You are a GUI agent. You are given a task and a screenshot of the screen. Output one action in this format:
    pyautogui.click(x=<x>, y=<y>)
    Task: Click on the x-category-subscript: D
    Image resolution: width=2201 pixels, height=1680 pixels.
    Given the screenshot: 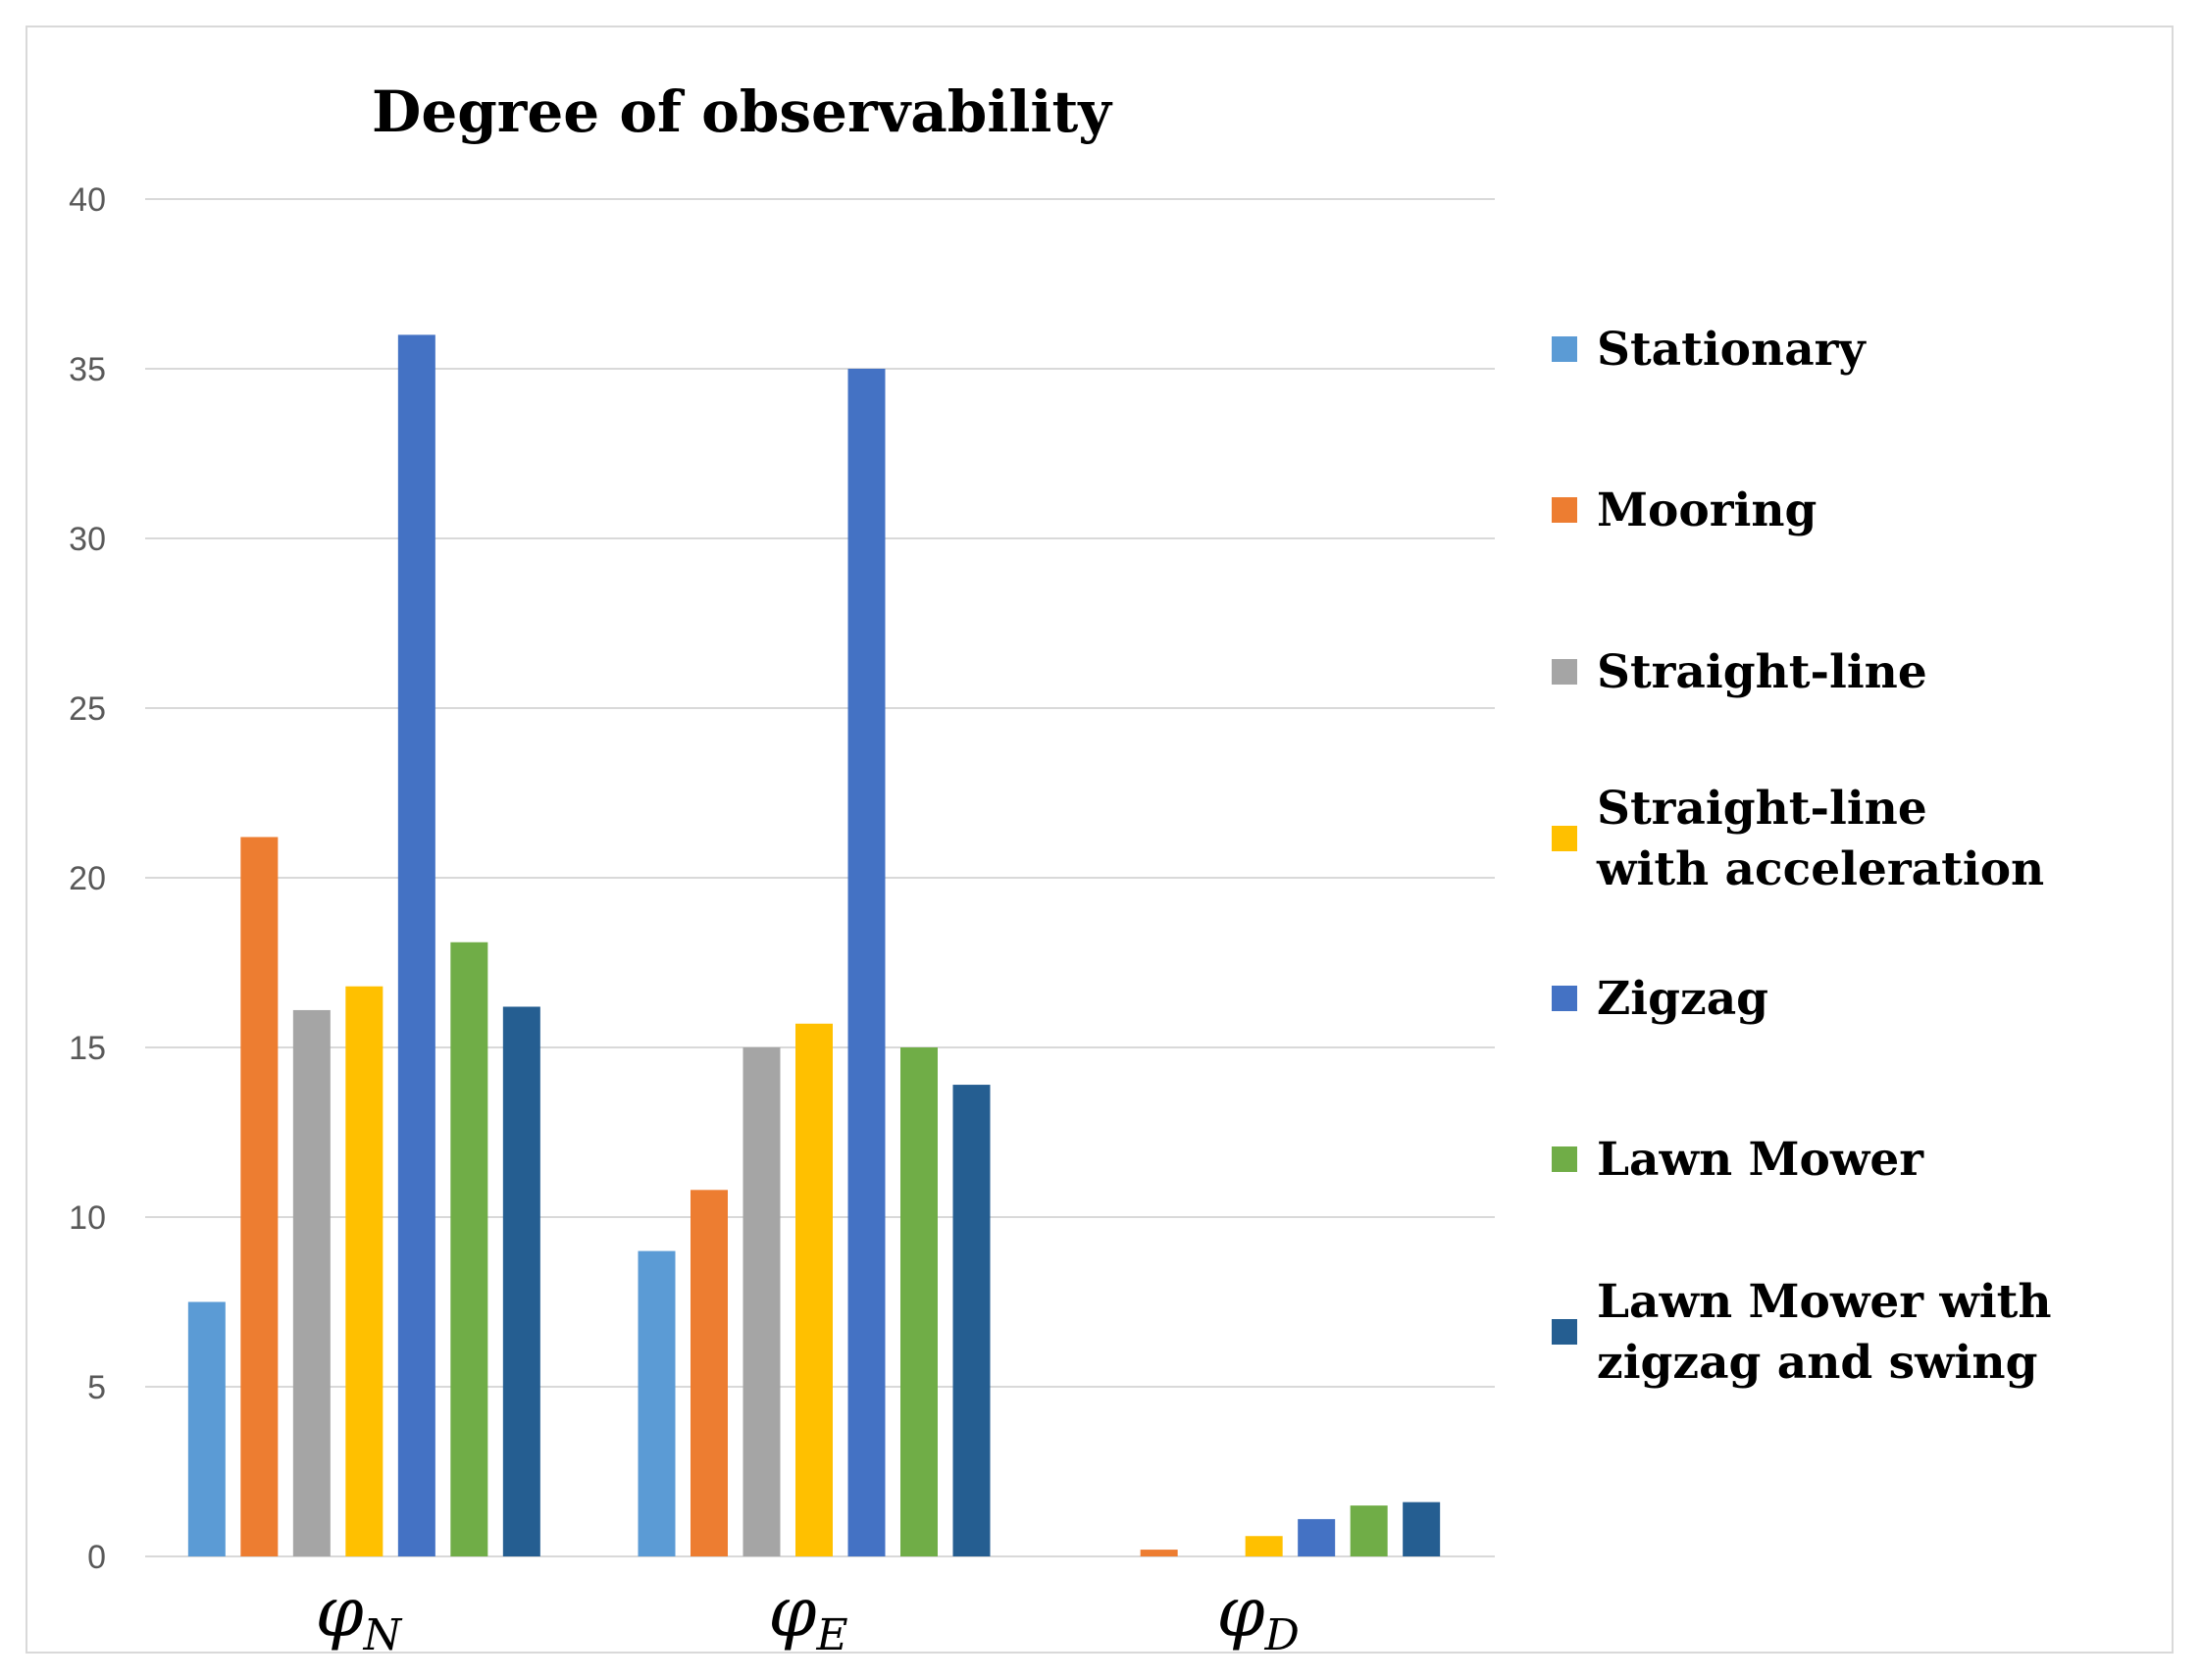 What is the action you would take?
    pyautogui.click(x=1282, y=1631)
    